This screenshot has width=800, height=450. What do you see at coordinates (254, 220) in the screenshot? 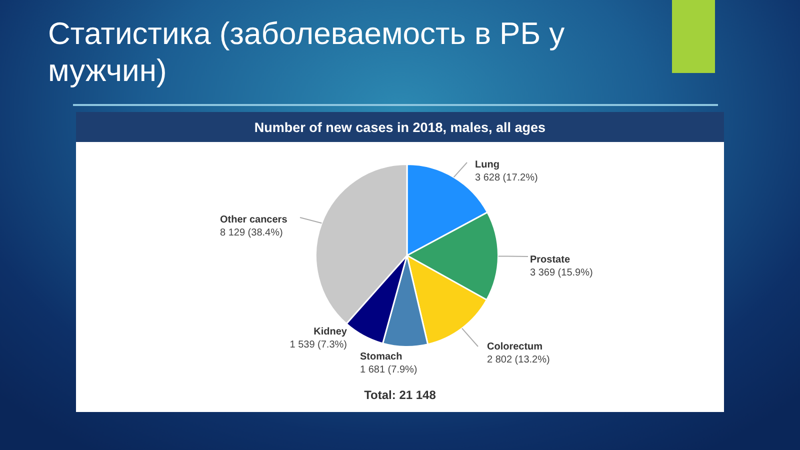
I see `slice-label: Other cancers` at bounding box center [254, 220].